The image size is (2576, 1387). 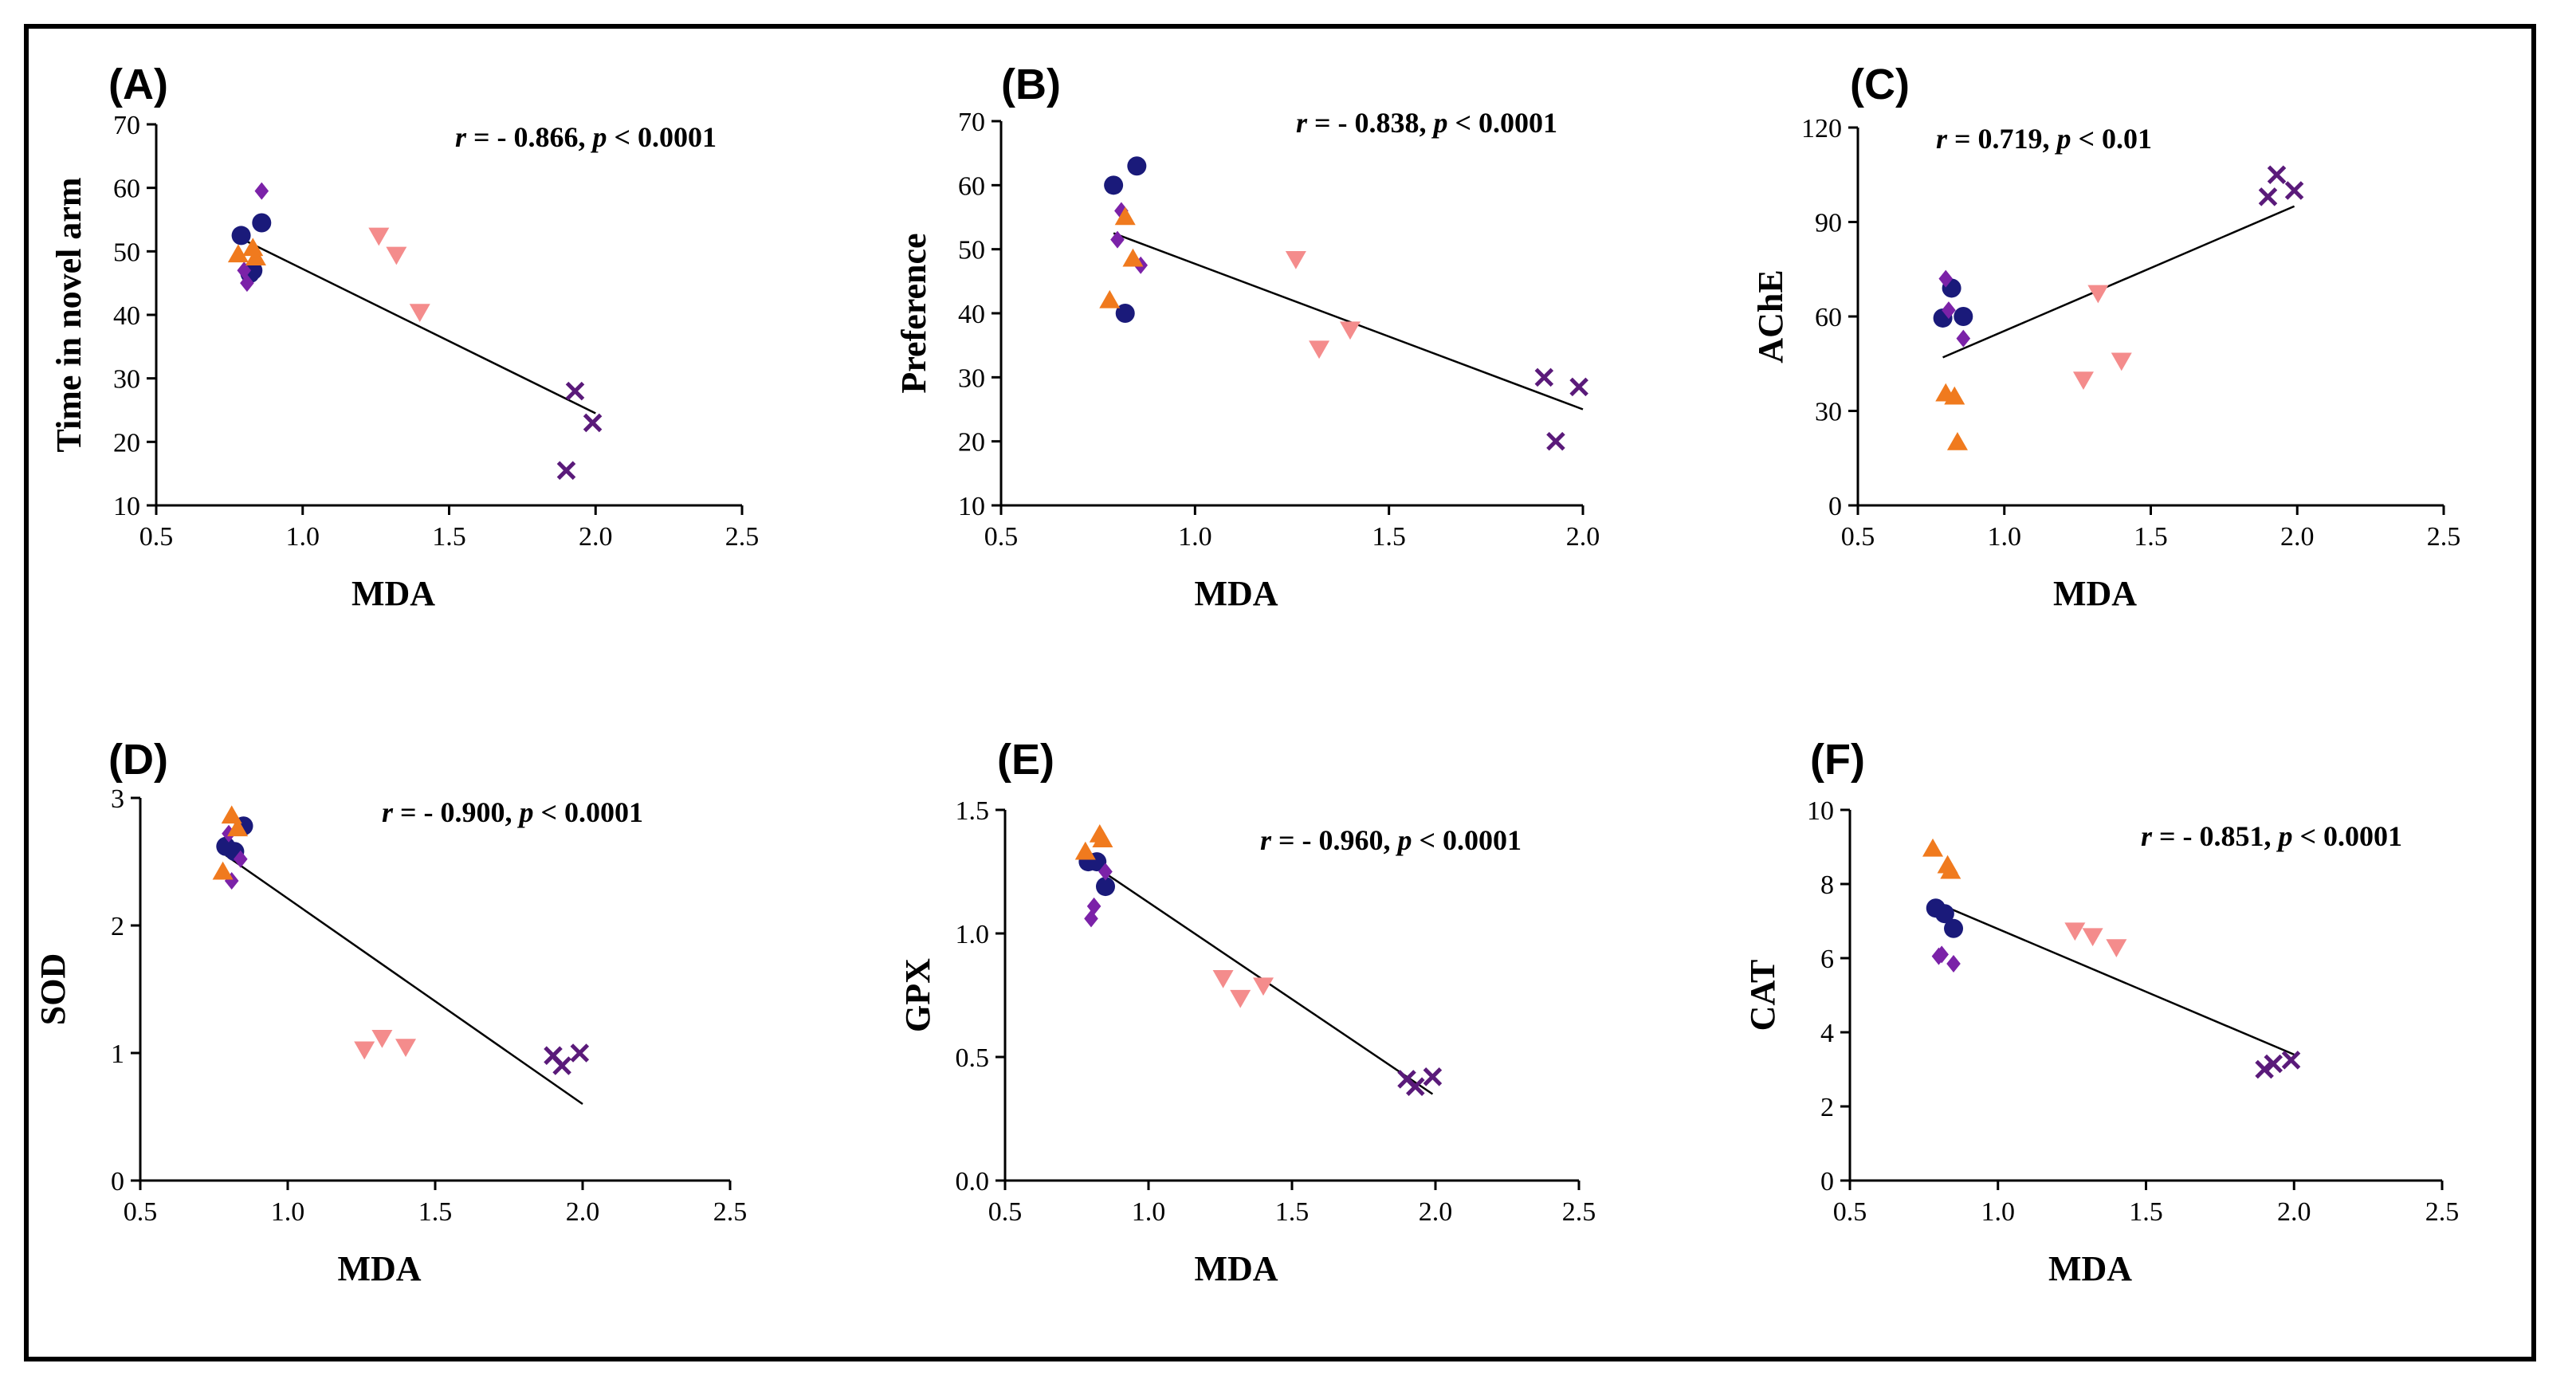 What do you see at coordinates (1880, 84) in the screenshot?
I see `panel-label: (C)` at bounding box center [1880, 84].